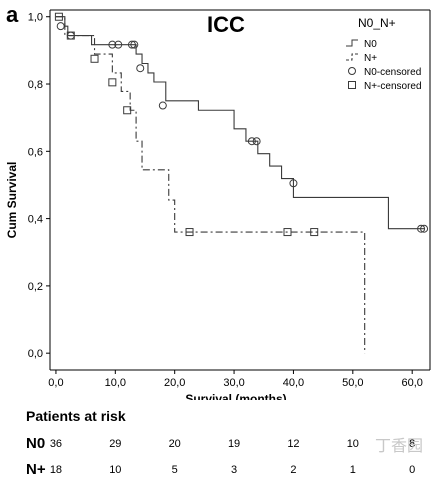 The height and width of the screenshot is (481, 433). I want to click on risk-value: 29, so click(115, 444).